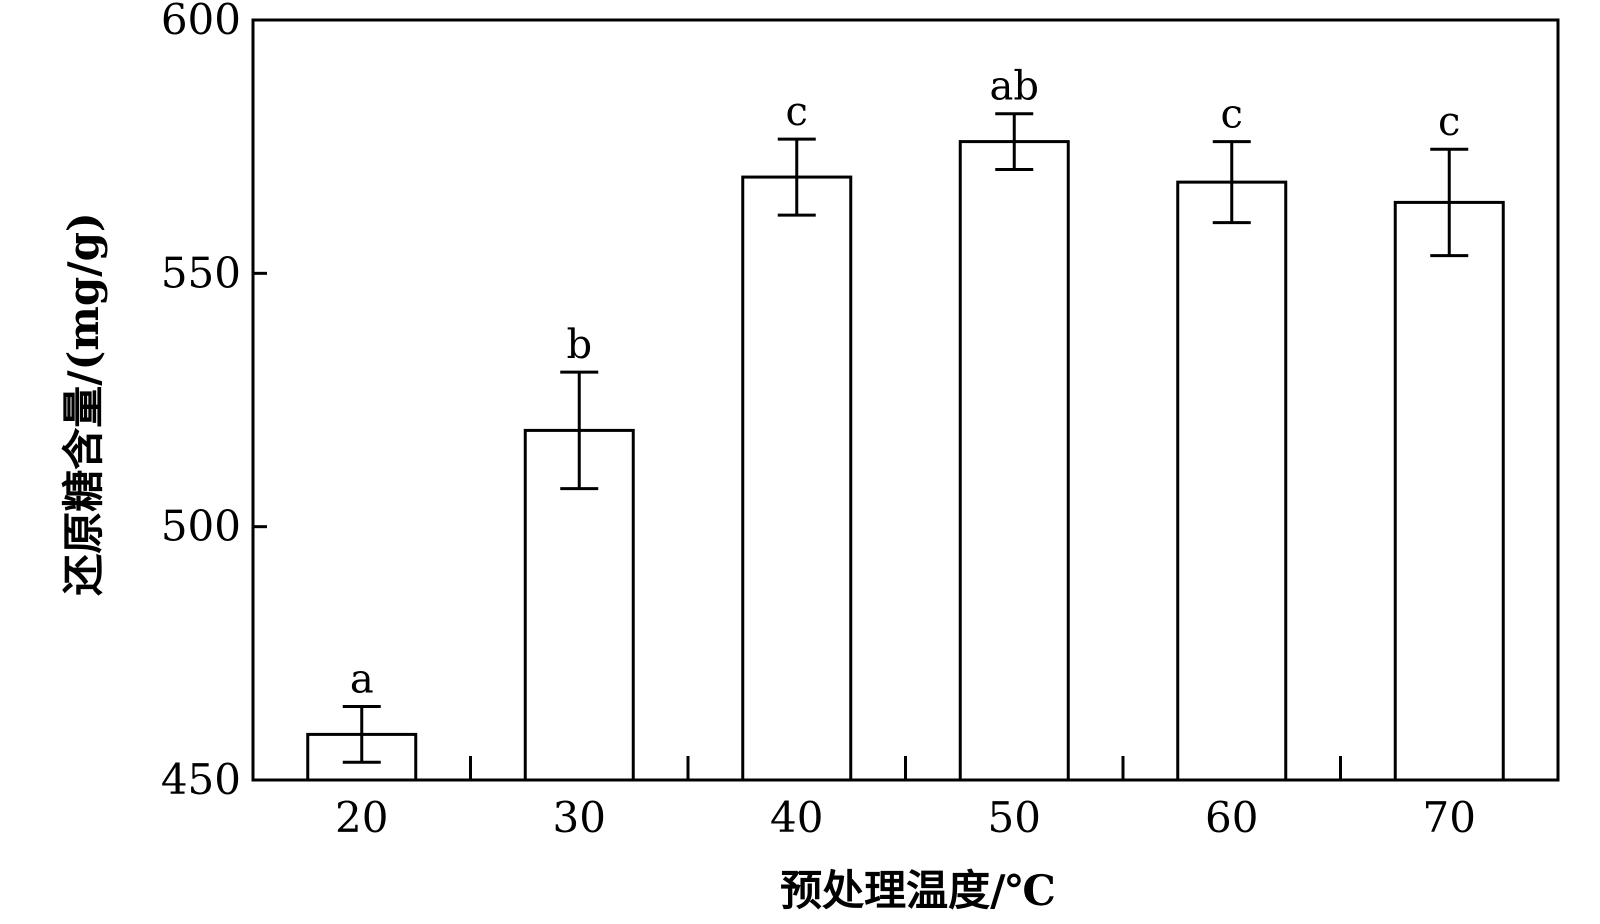 Image resolution: width=1600 pixels, height=924 pixels. What do you see at coordinates (83, 404) in the screenshot?
I see `y-axis-title: 还原糖含量/(mg/g)` at bounding box center [83, 404].